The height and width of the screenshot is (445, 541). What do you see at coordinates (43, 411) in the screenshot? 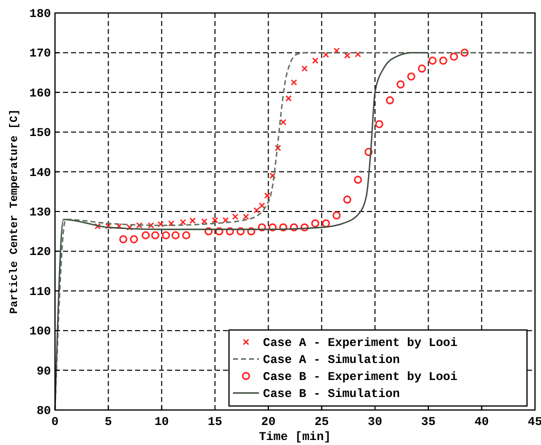
I see `y-tick-label: 80` at bounding box center [43, 411].